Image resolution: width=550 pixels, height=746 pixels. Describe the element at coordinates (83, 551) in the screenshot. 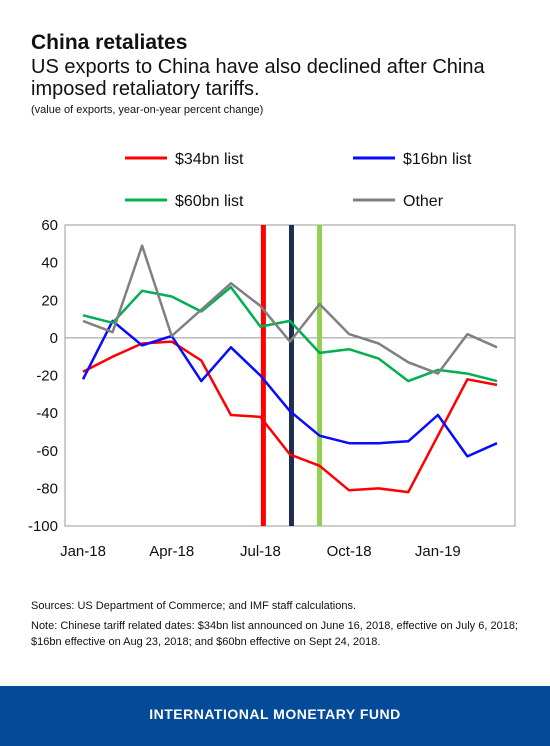

I see `x-tick-label: Jan-18` at that location.